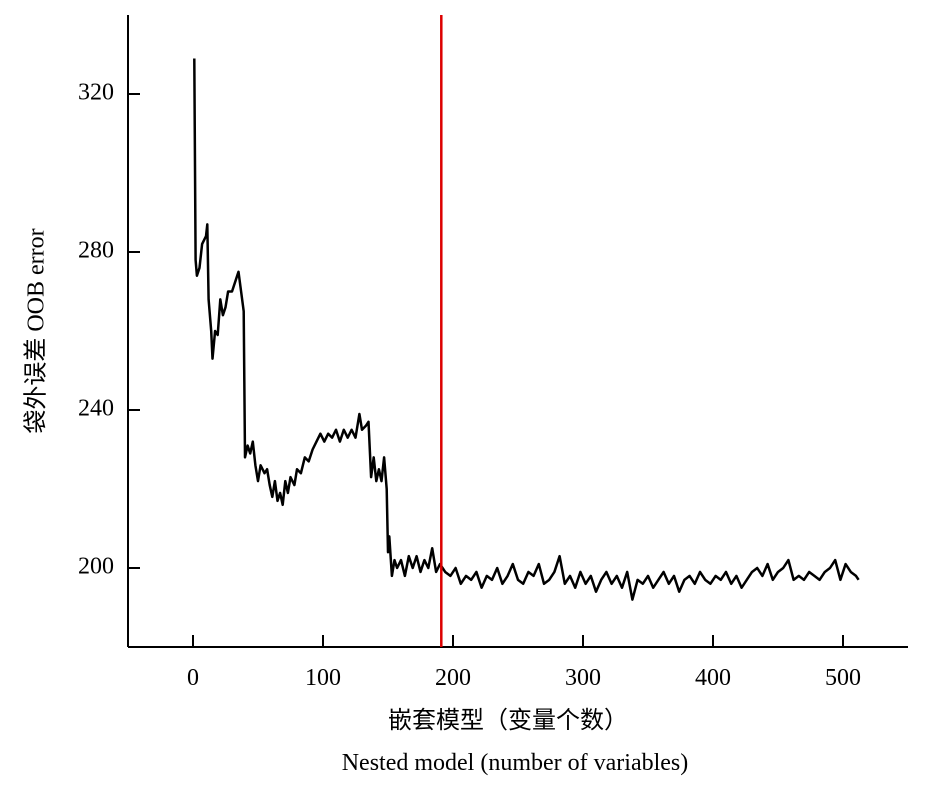 The image size is (927, 796). What do you see at coordinates (508, 720) in the screenshot?
I see `x-axis-label: 嵌套模型（变量个数）` at bounding box center [508, 720].